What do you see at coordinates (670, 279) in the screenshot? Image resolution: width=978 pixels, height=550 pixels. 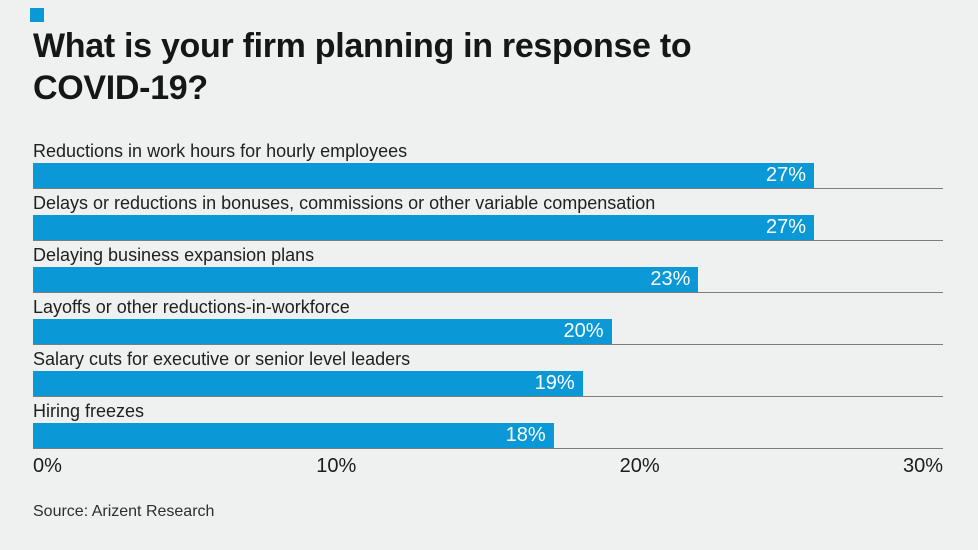 I see `bar-value-label: 23%` at bounding box center [670, 279].